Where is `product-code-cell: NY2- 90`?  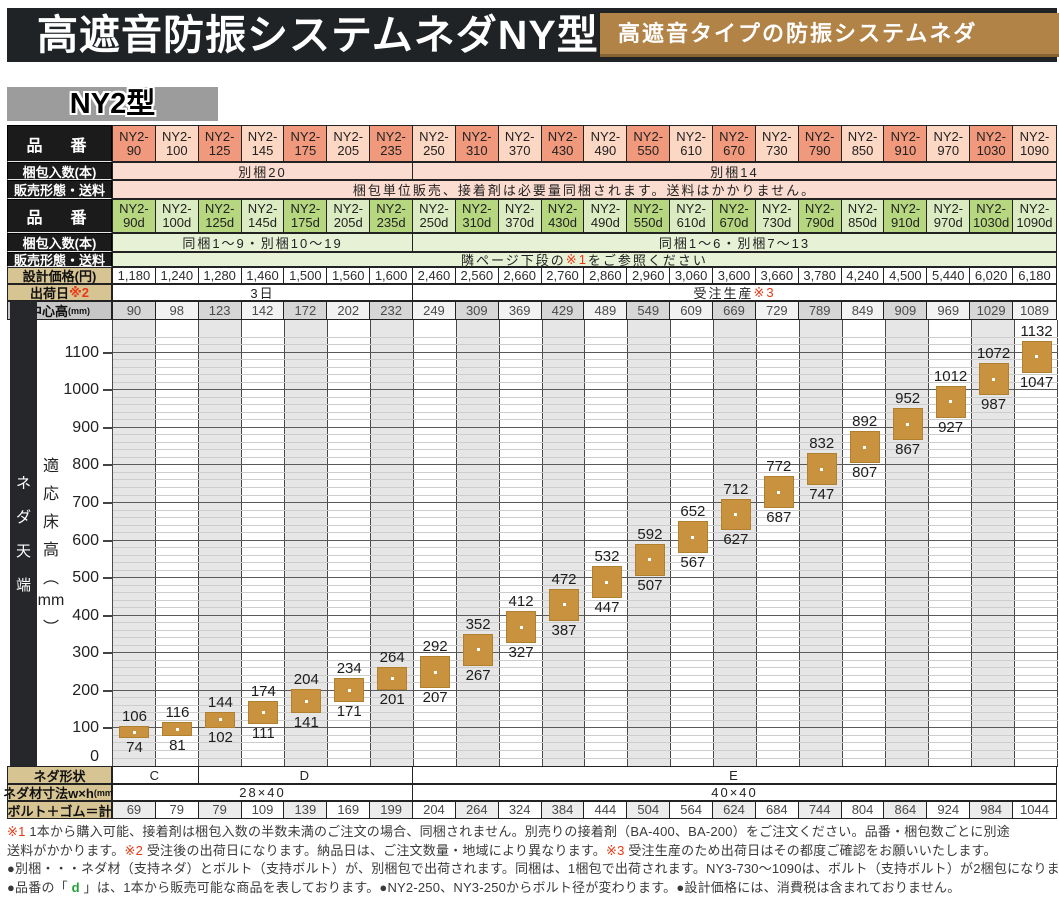 product-code-cell: NY2- 90 is located at coordinates (134, 143).